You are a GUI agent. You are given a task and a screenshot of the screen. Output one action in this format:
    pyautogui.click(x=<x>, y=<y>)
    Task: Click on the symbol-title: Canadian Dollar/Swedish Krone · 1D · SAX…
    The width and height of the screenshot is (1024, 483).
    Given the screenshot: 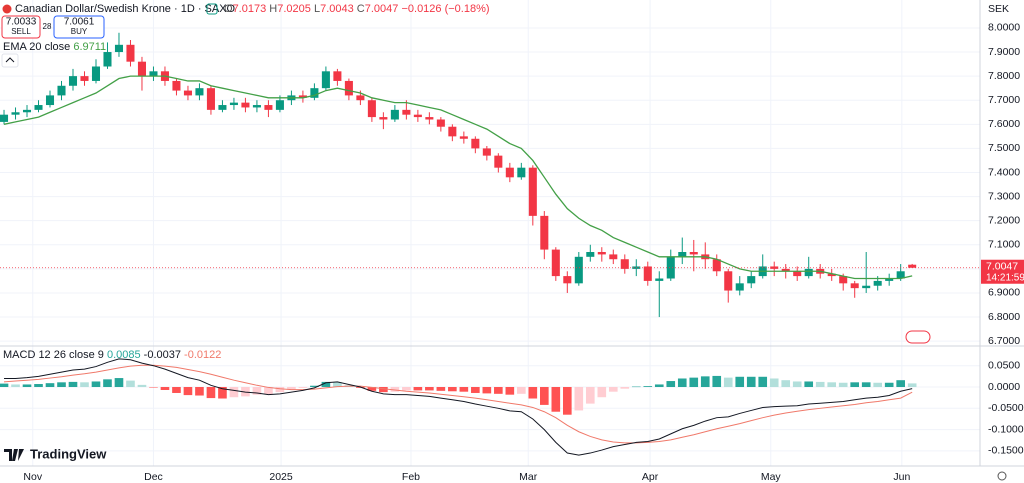 What is the action you would take?
    pyautogui.click(x=125, y=9)
    